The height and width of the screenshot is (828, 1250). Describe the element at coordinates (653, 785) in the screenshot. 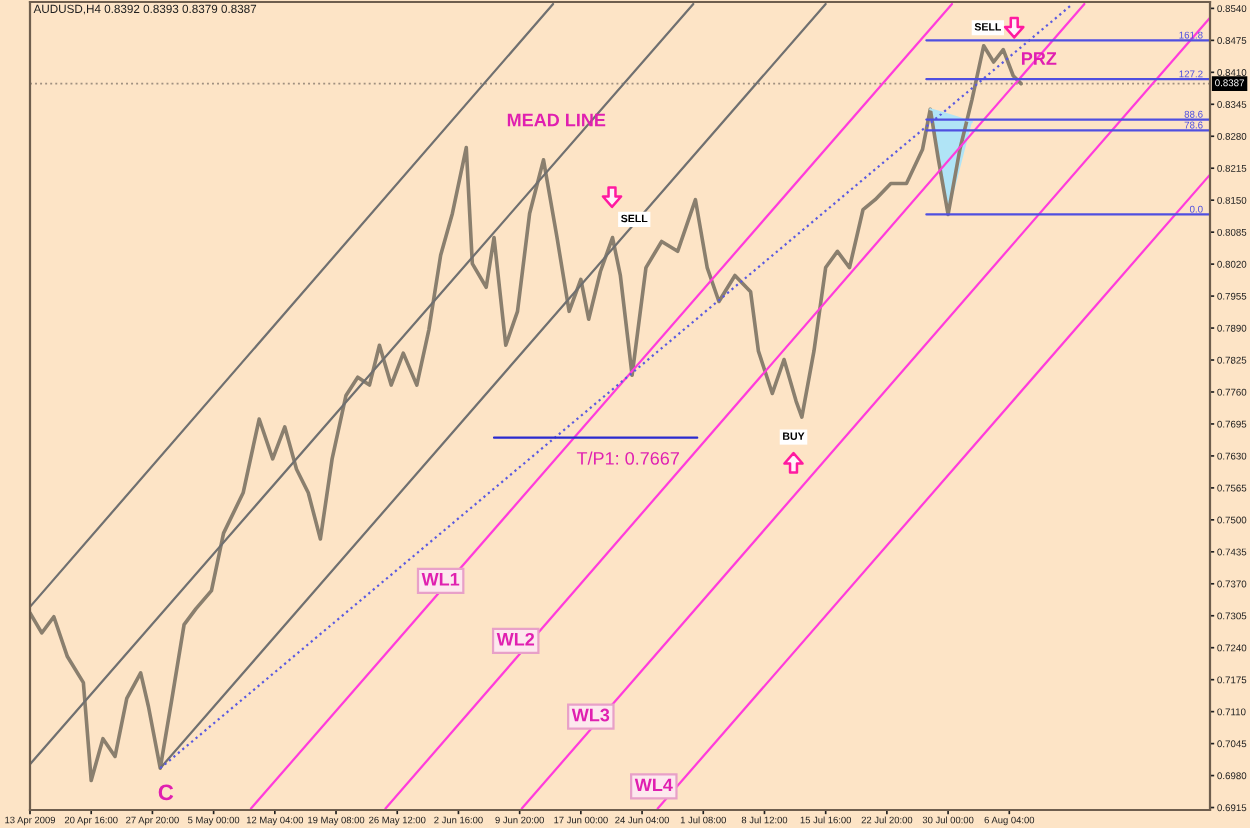

I see `annotation: WL4` at that location.